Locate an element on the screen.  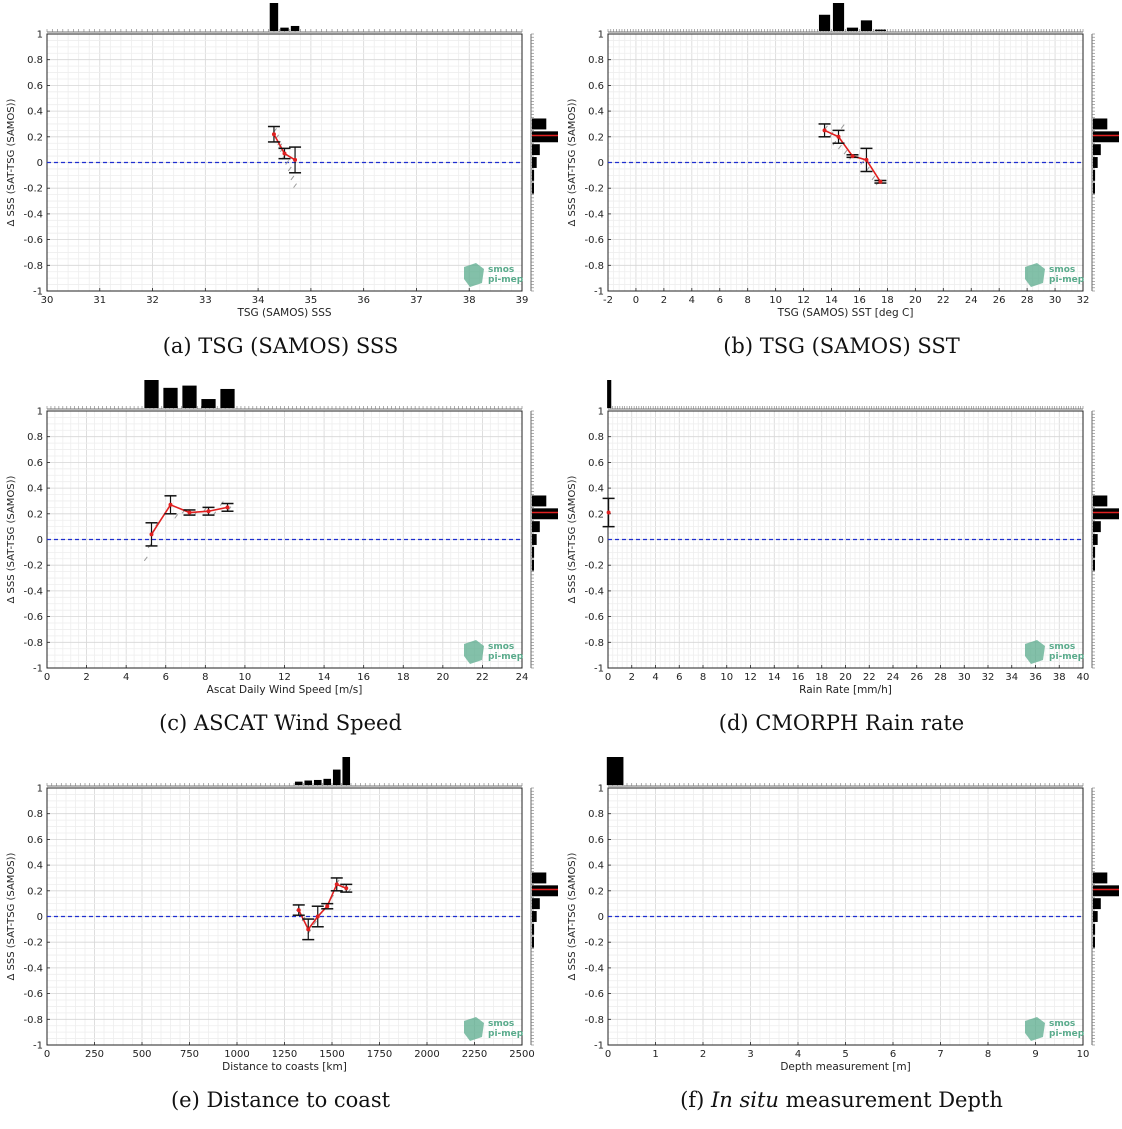
x-tick-label: 9 is located at coordinates (1035, 1054).